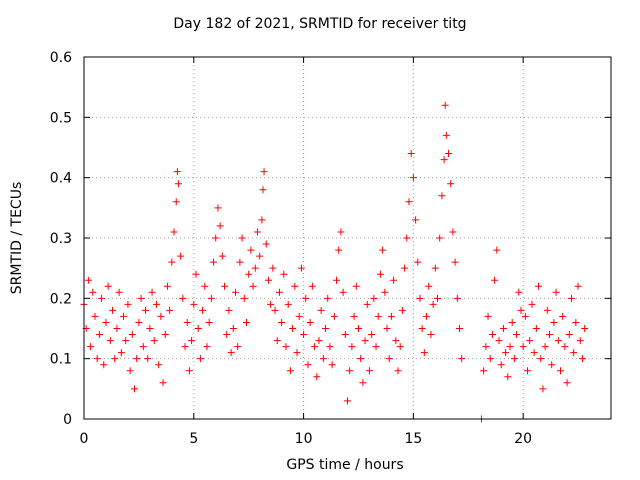 The height and width of the screenshot is (480, 640). What do you see at coordinates (304, 439) in the screenshot?
I see `x-tick-label: 10` at bounding box center [304, 439].